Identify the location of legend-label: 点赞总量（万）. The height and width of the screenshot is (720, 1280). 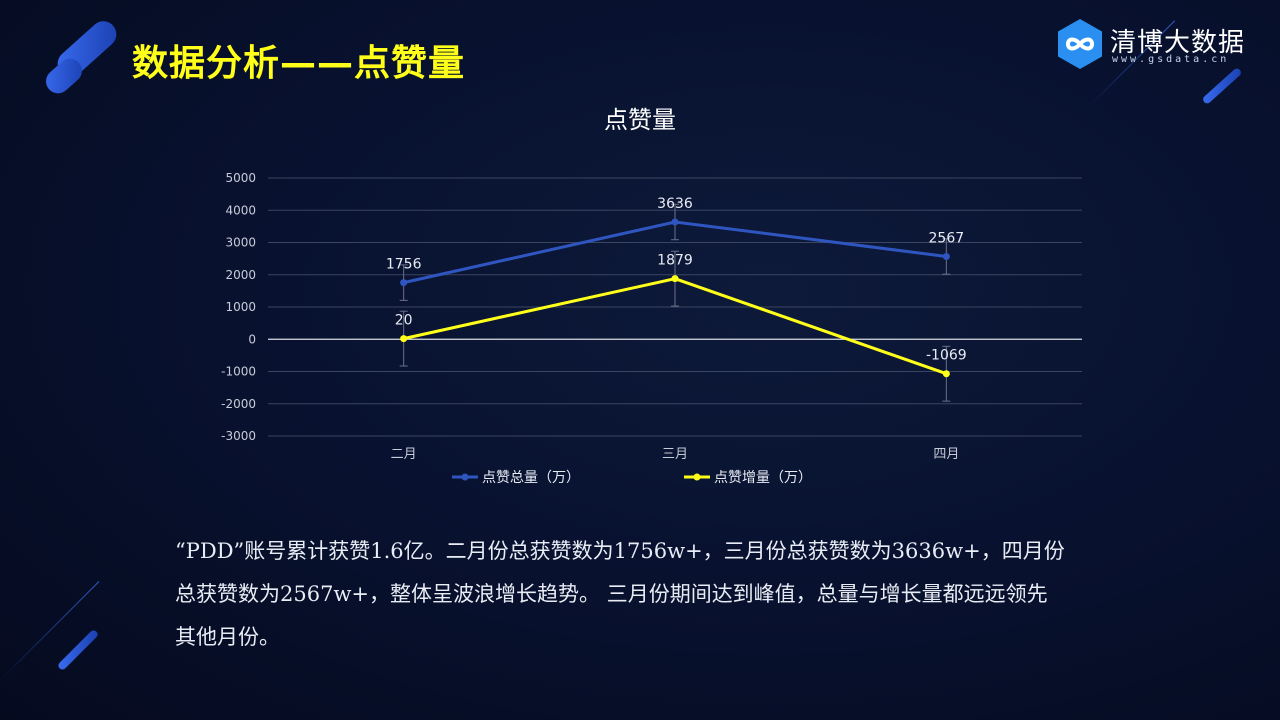
(531, 478).